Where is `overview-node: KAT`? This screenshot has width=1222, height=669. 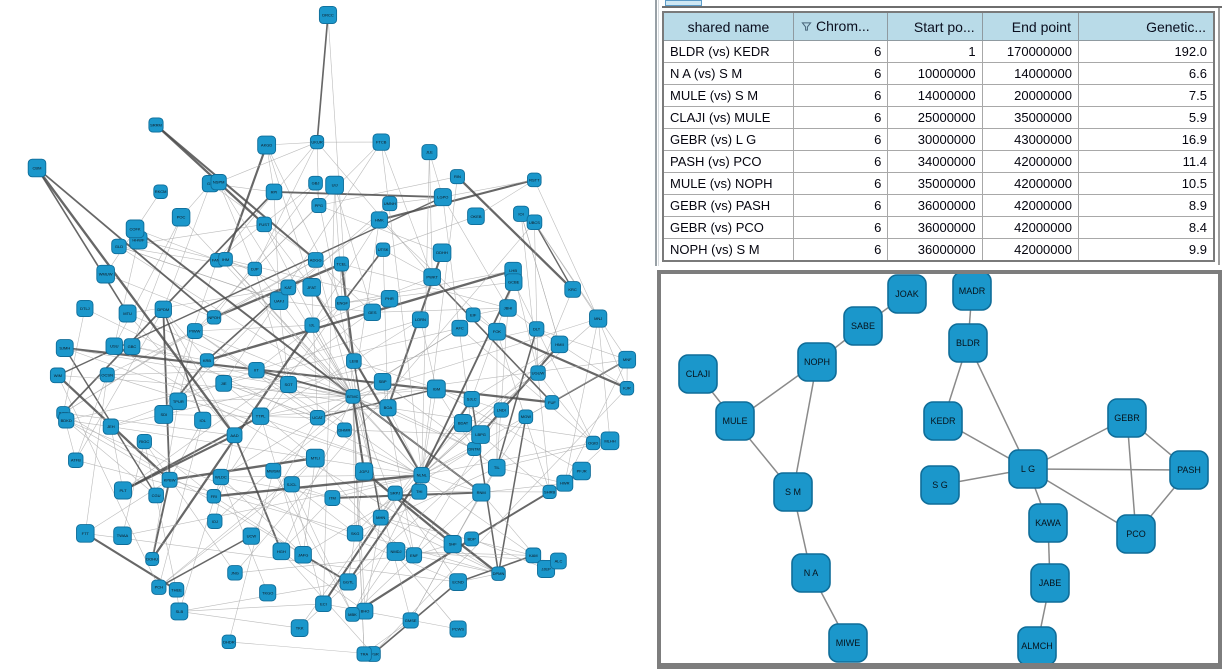
overview-node: KAT is located at coordinates (288, 287).